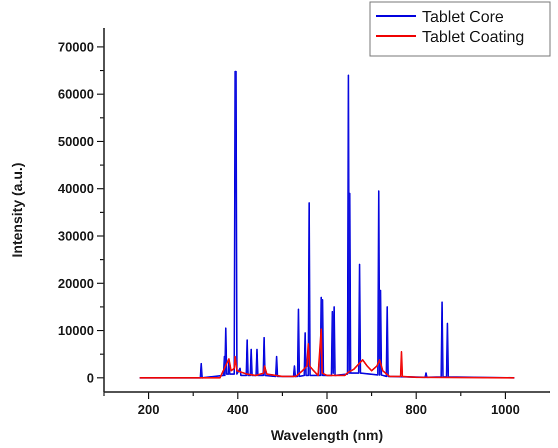  What do you see at coordinates (76, 141) in the screenshot?
I see `y-tick-label: 50000` at bounding box center [76, 141].